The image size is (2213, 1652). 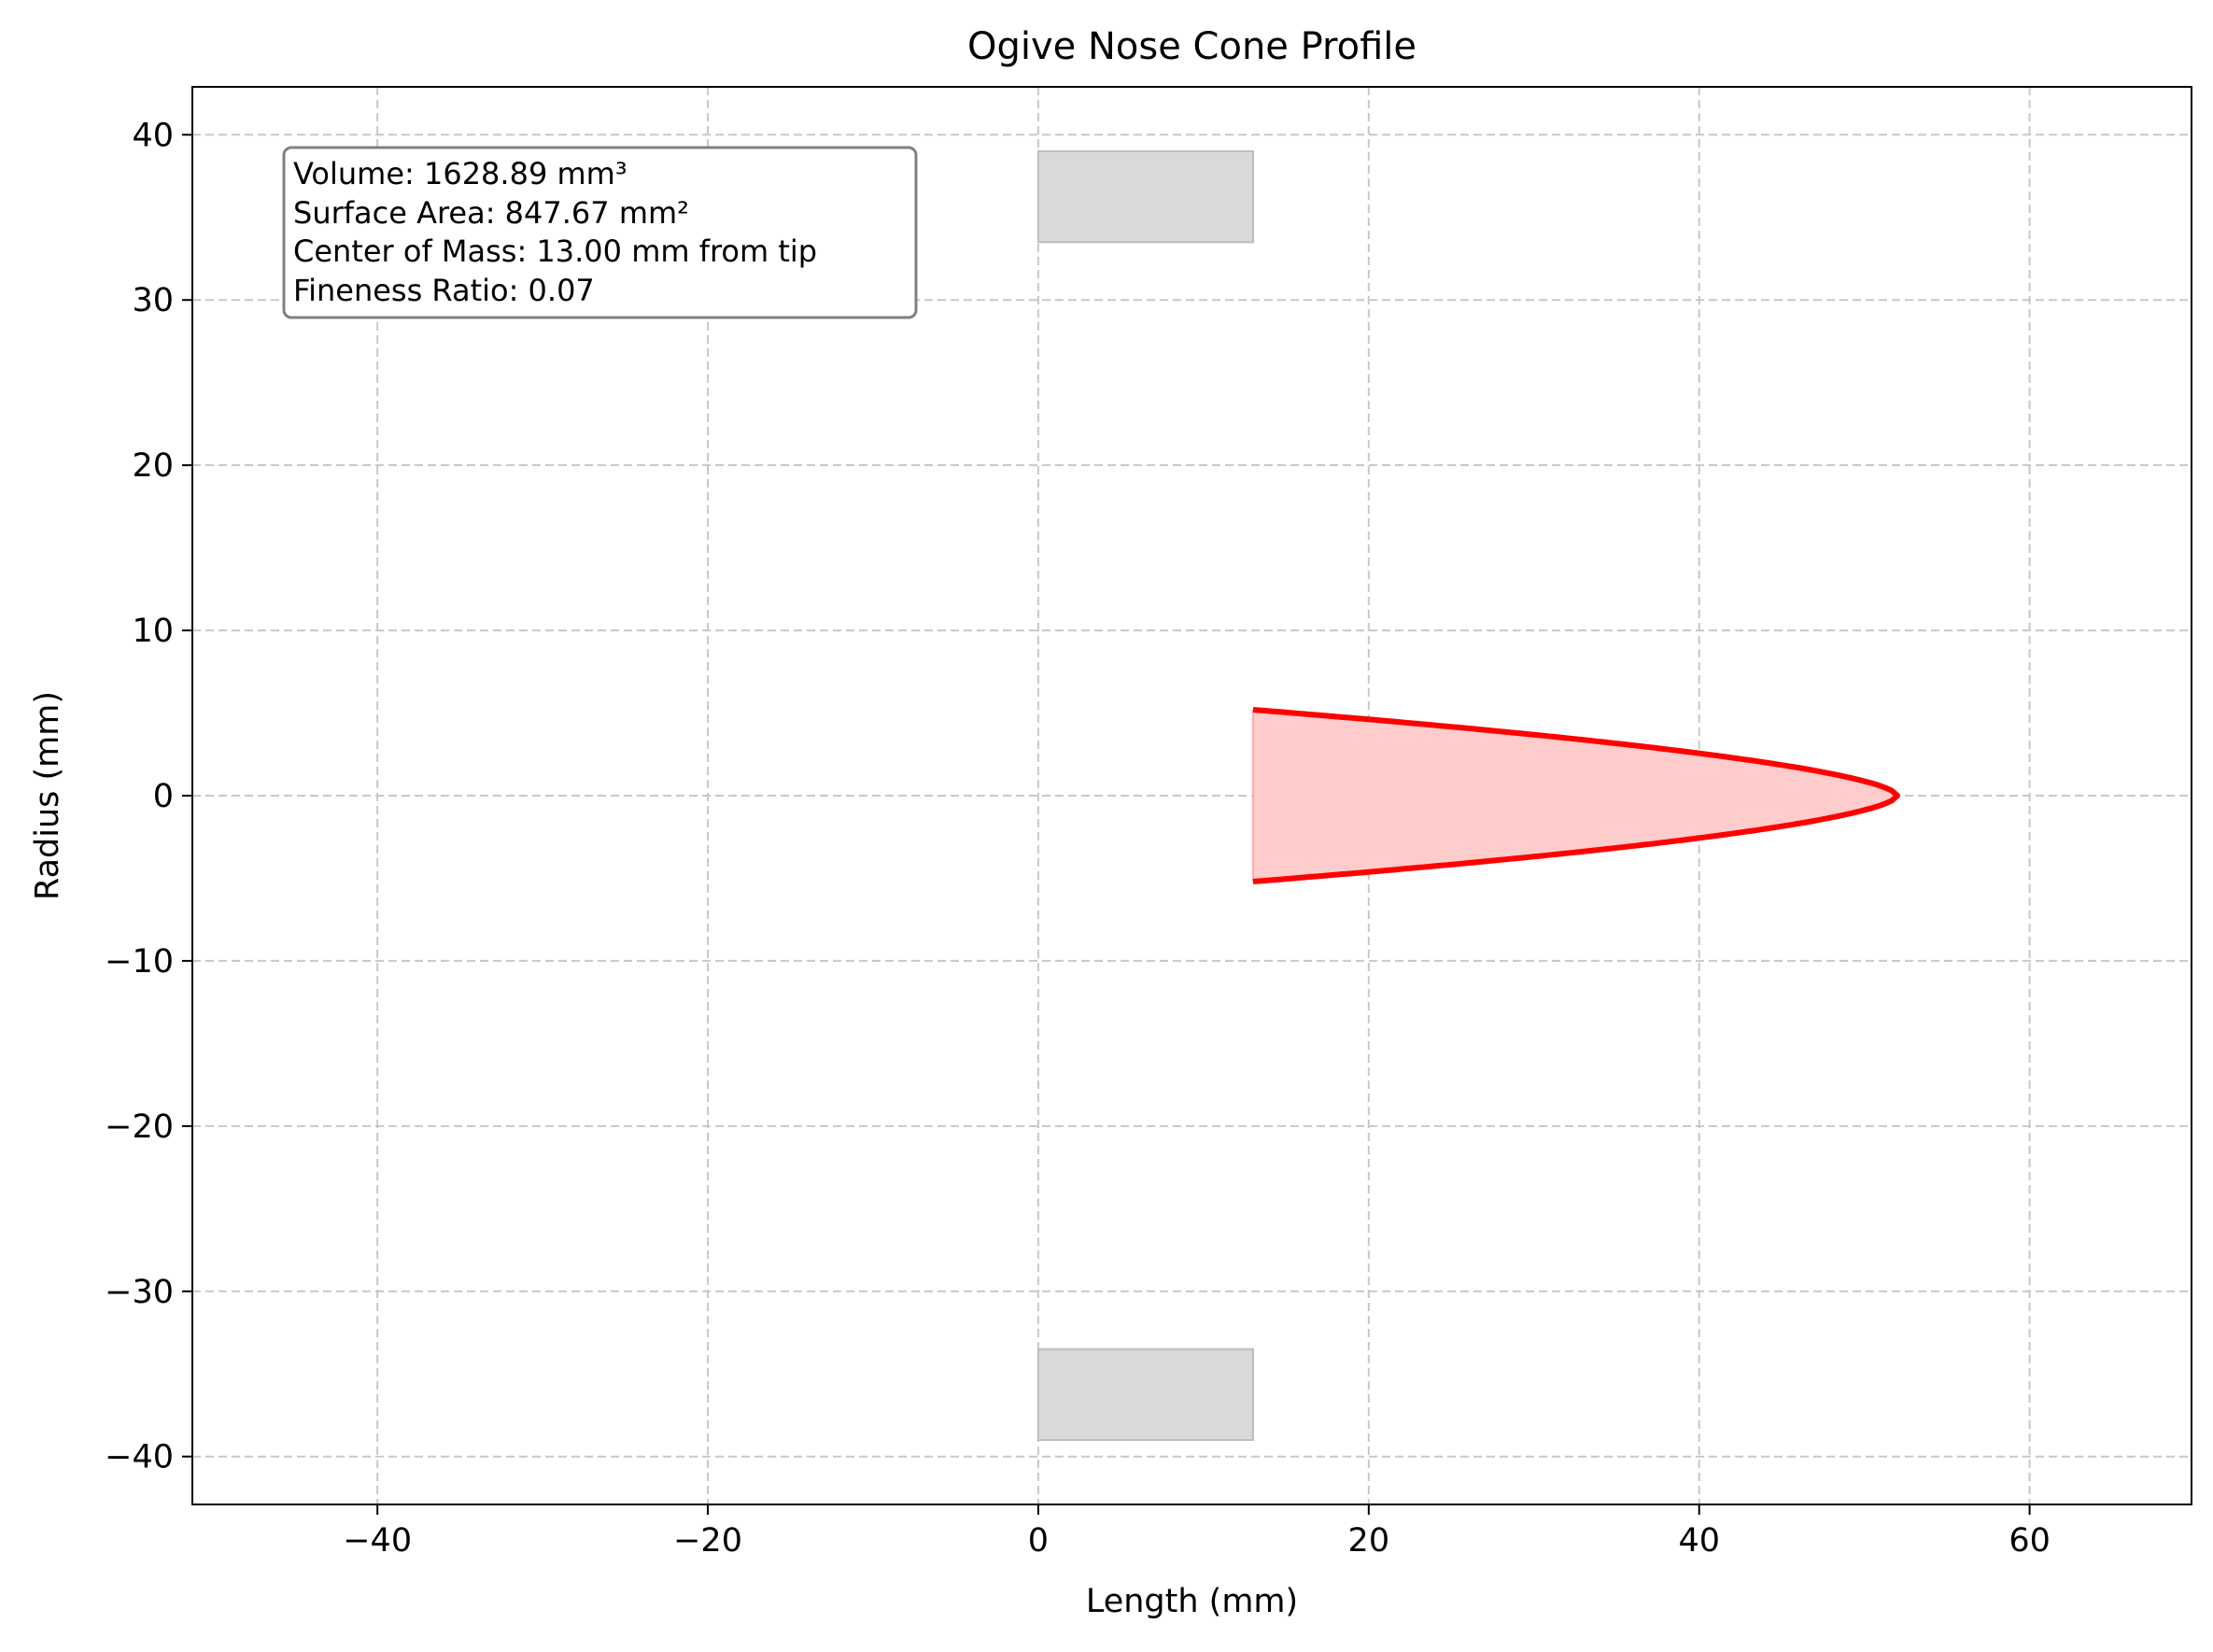 What do you see at coordinates (460, 173) in the screenshot?
I see `annotation-volume: Volume: 1628.89 mm³` at bounding box center [460, 173].